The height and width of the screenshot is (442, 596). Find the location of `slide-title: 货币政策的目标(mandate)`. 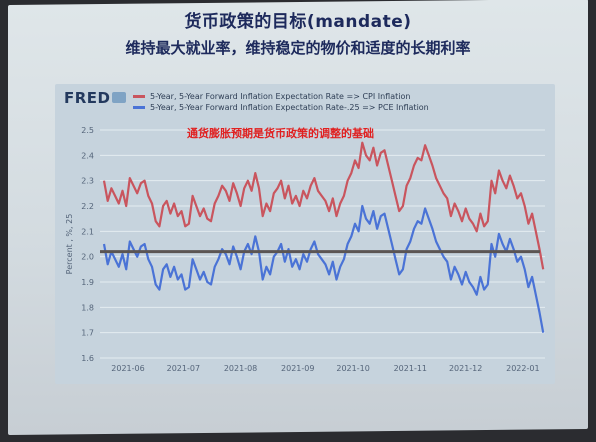

slide-title: 货币政策的目标(mandate) is located at coordinates (298, 22).